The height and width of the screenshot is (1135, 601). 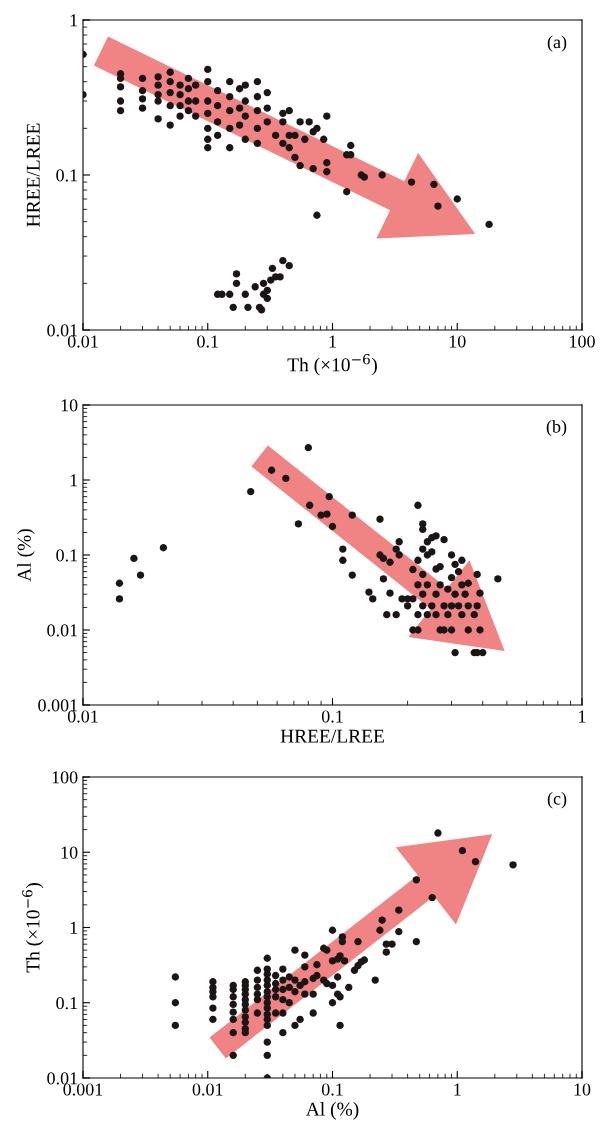 What do you see at coordinates (33, 175) in the screenshot?
I see `y-axis-title: HREE/LREE` at bounding box center [33, 175].